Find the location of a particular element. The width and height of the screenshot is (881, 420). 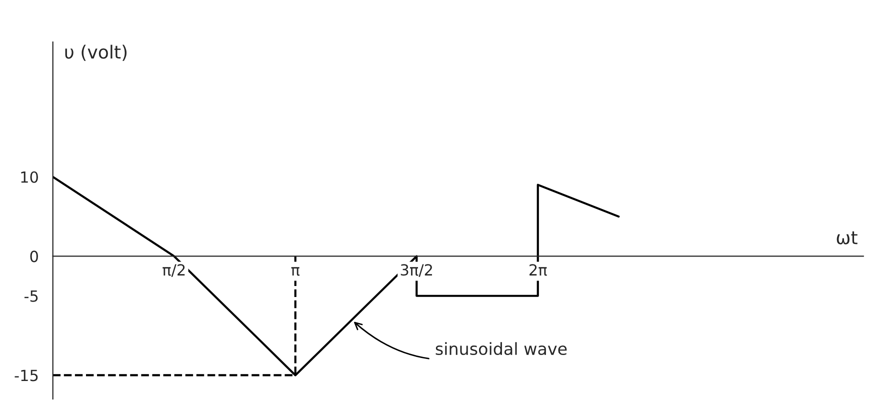

x-axis-title: ωt is located at coordinates (847, 237).